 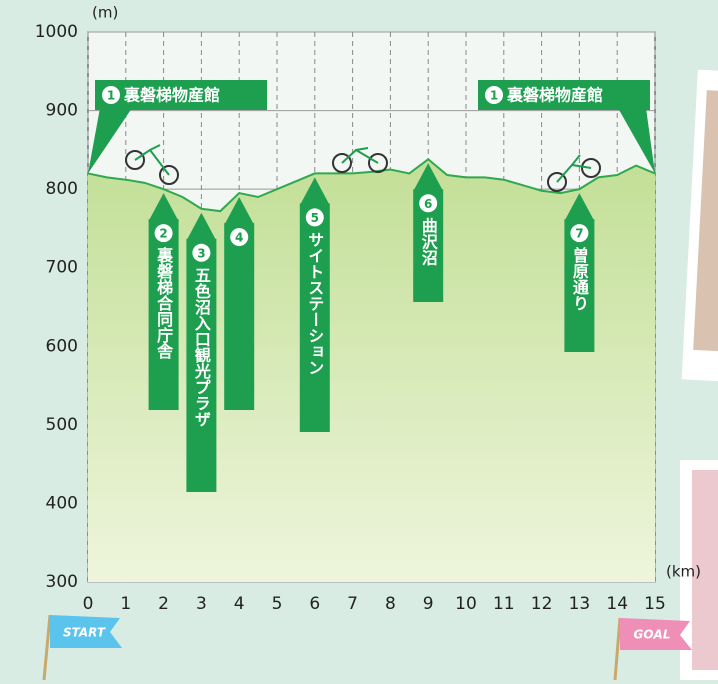 I want to click on start-label: START, so click(x=84, y=633).